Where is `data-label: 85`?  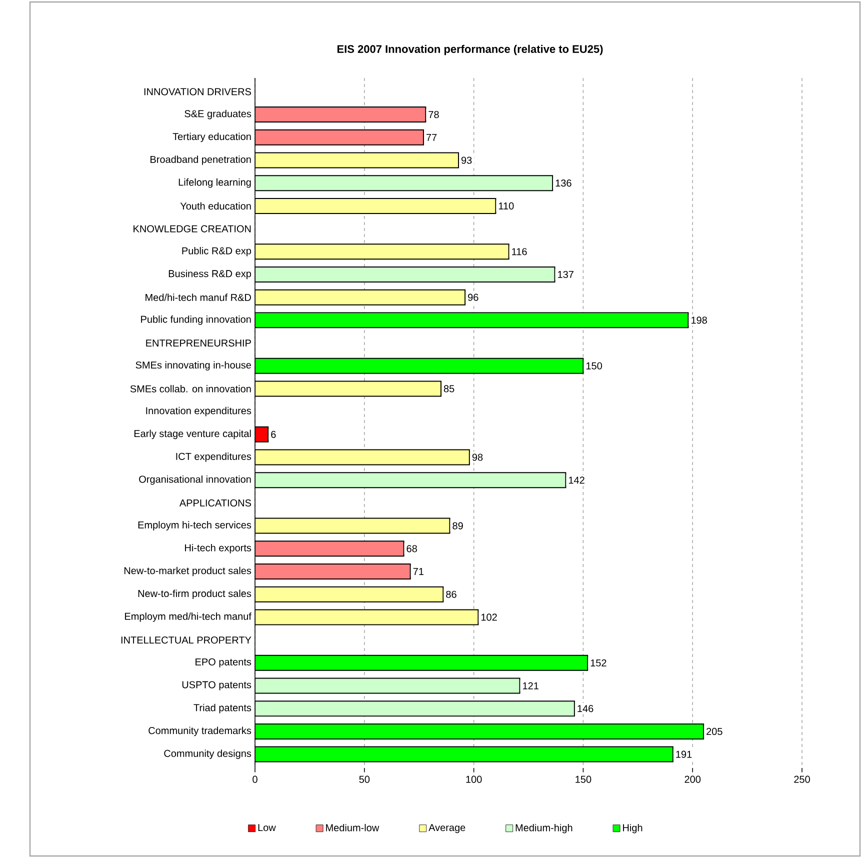 data-label: 85 is located at coordinates (449, 388).